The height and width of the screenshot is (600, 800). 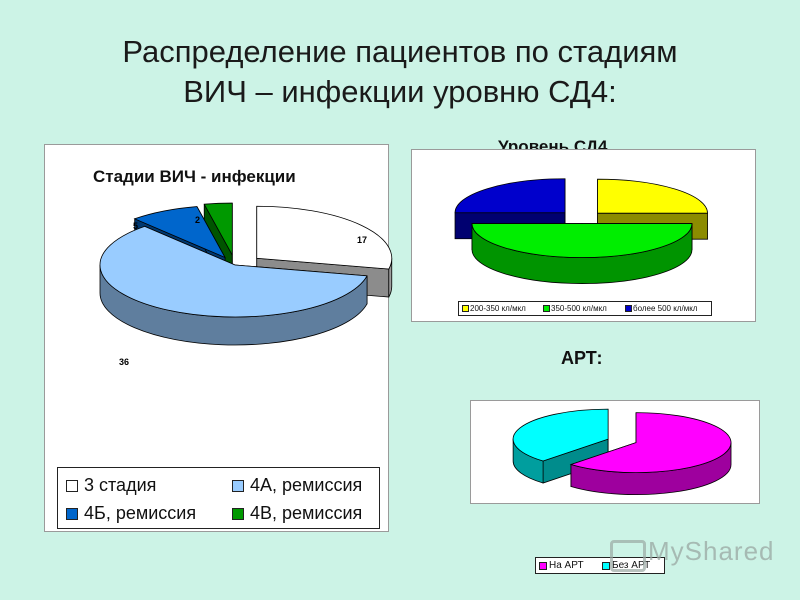 I want to click on legend-item-stage-4a: 4А, ремиссия, so click(x=297, y=485).